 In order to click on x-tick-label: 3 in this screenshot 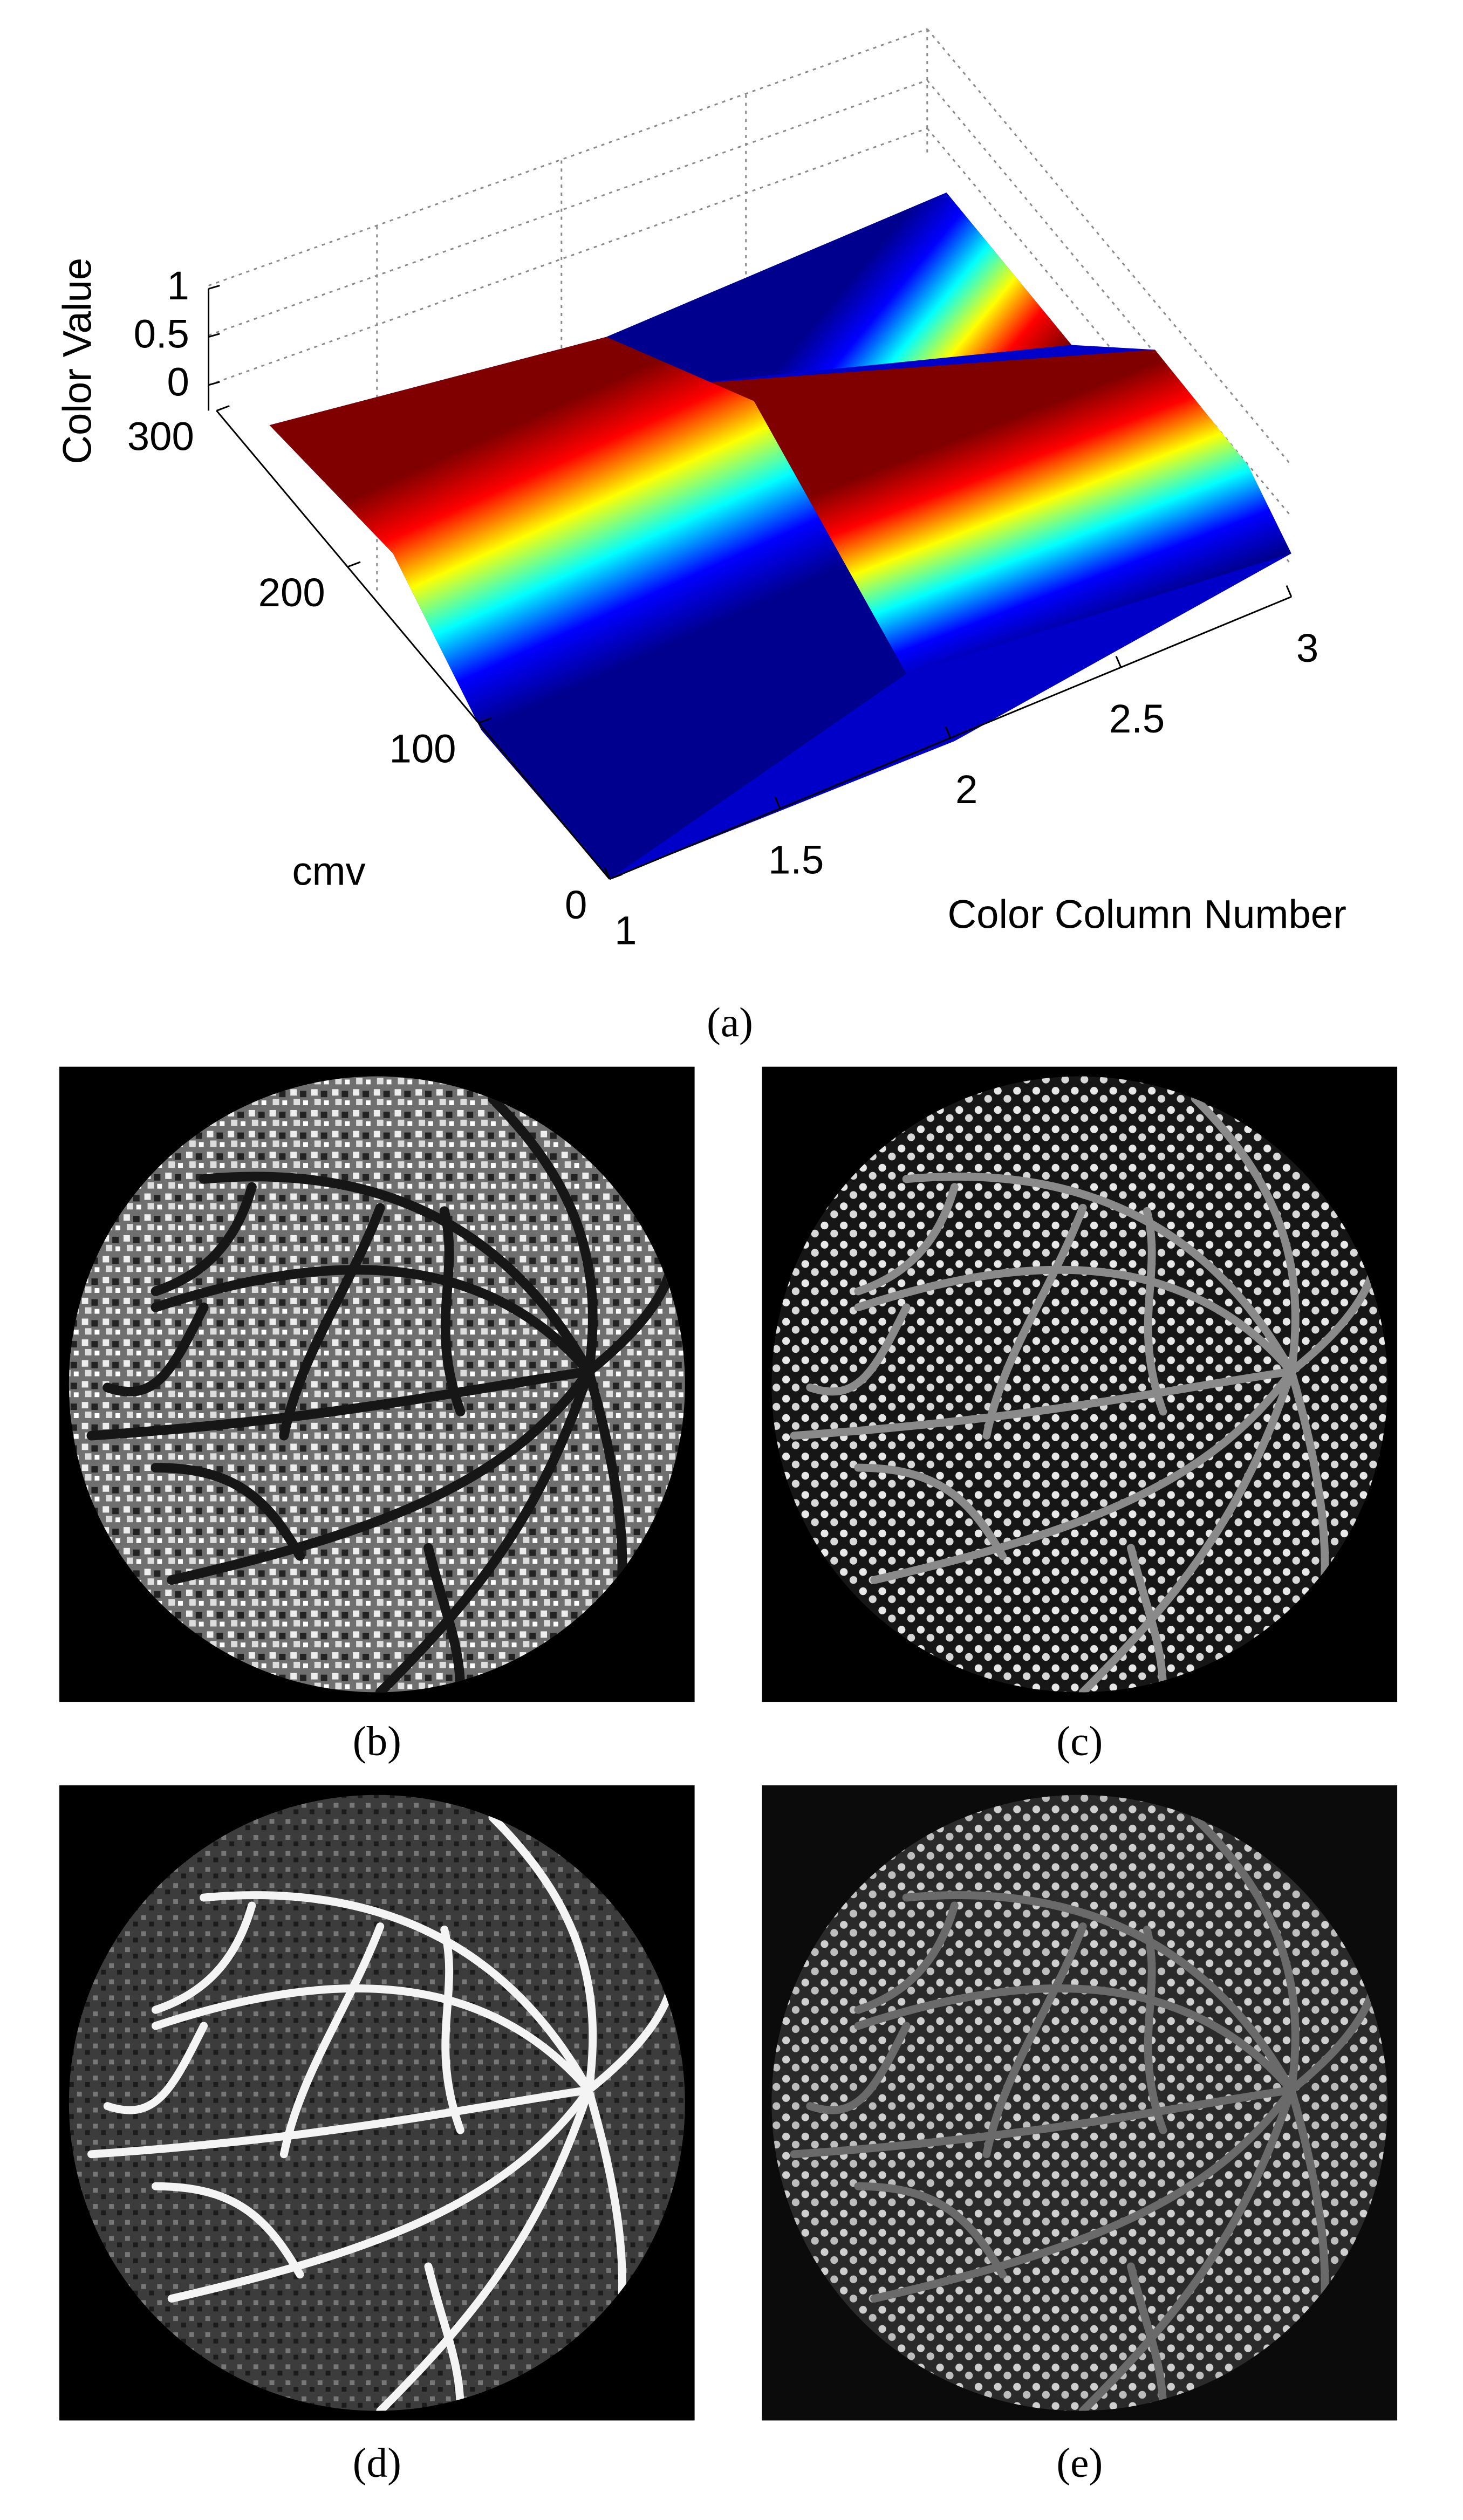, I will do `click(1307, 648)`.